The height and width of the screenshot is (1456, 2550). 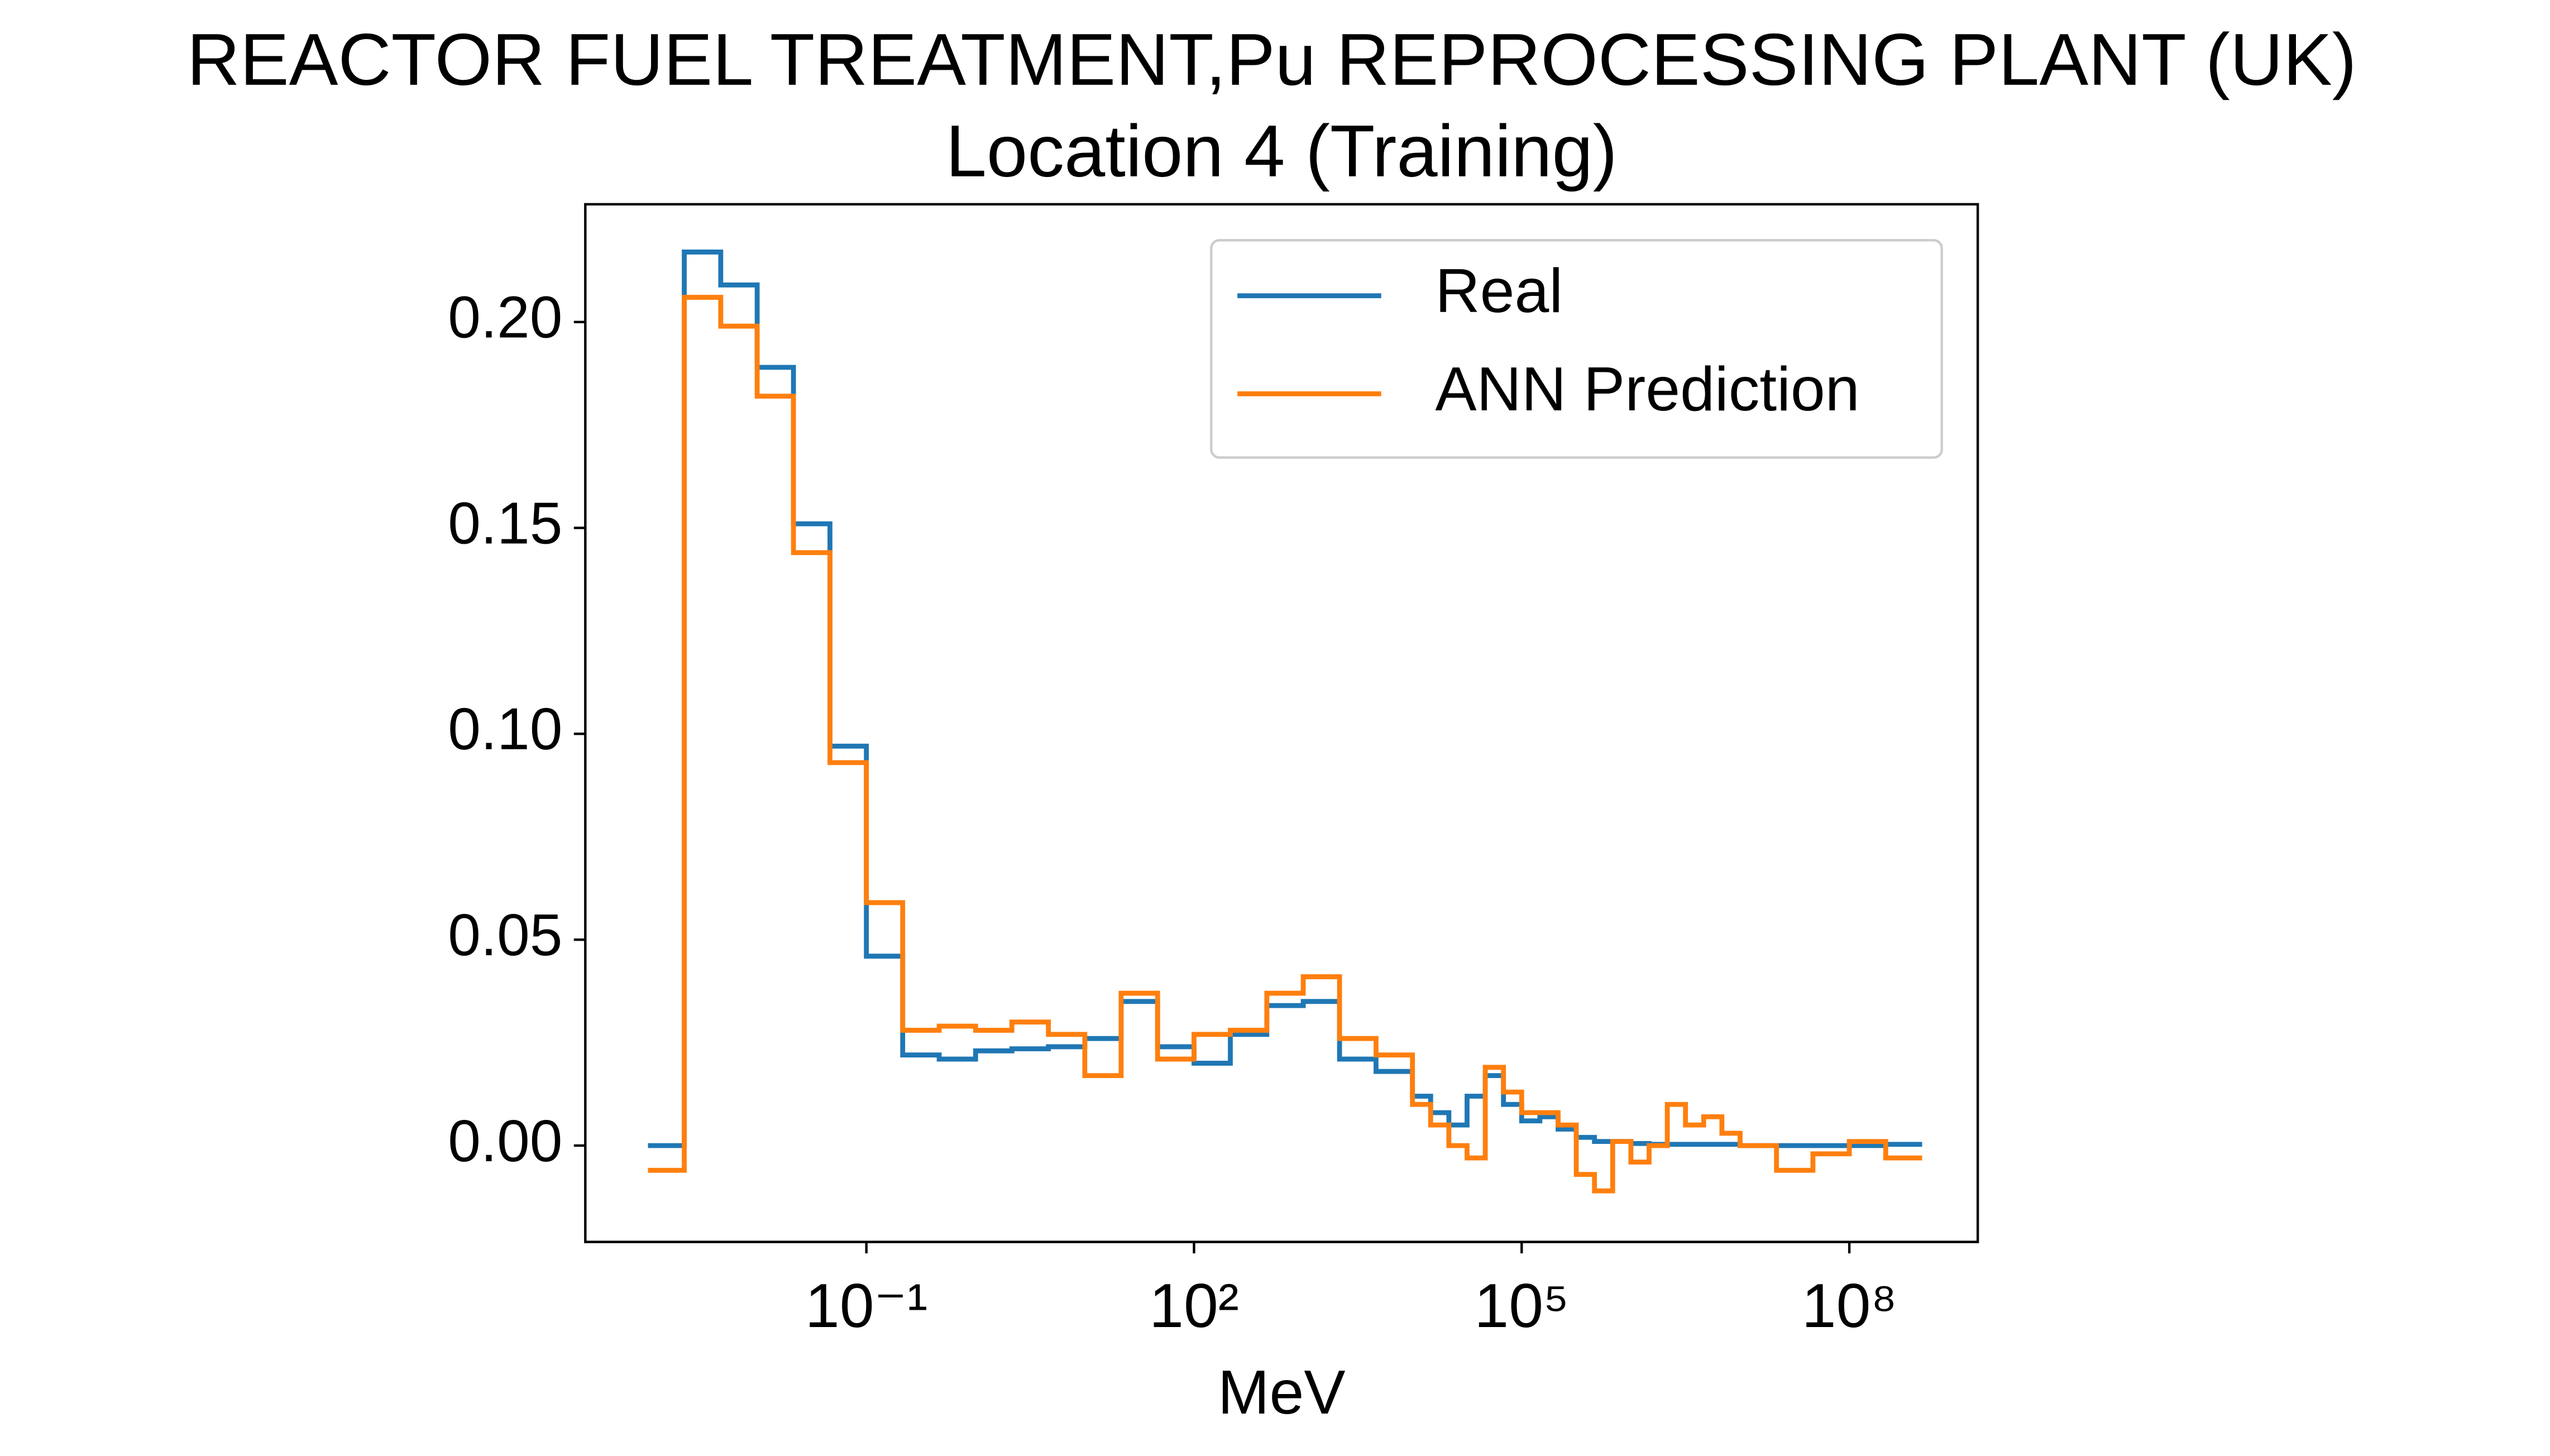 I want to click on legend-label: Real, so click(x=1499, y=291).